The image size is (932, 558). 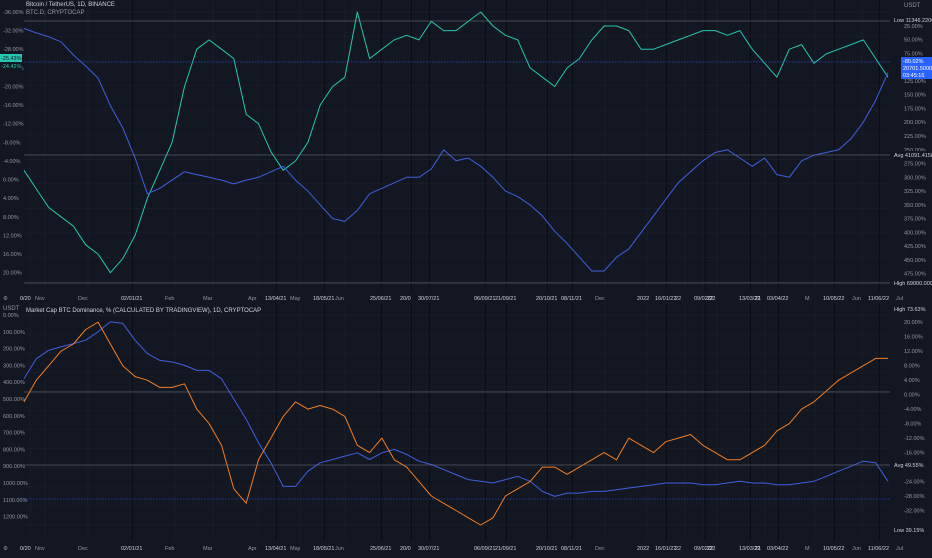 I want to click on left-tick-label: -16.00%, so click(x=13, y=106).